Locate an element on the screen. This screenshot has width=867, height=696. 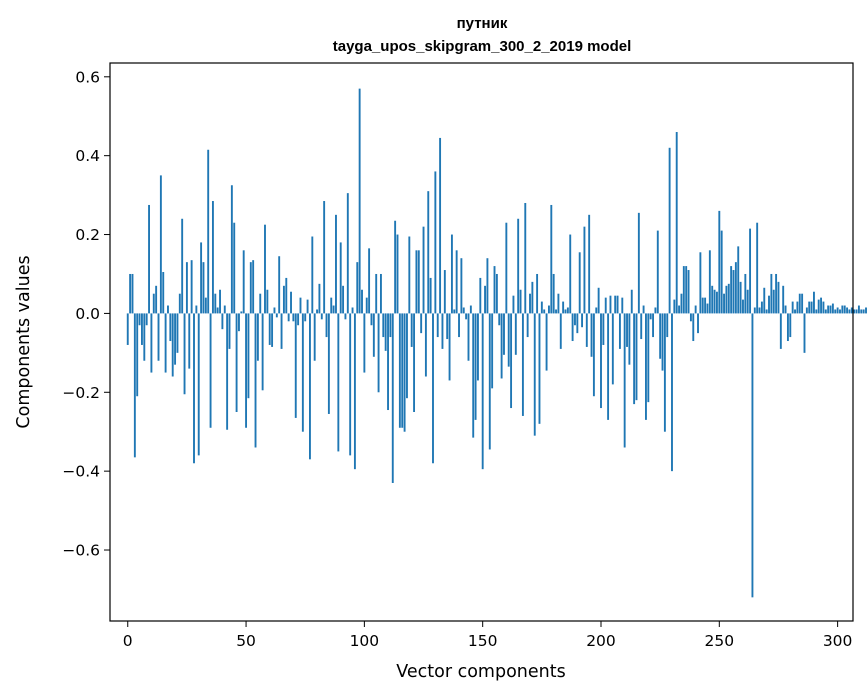
chart-subtitle: tayga_upos_skipgram_300_2_2019 model is located at coordinates (482, 46).